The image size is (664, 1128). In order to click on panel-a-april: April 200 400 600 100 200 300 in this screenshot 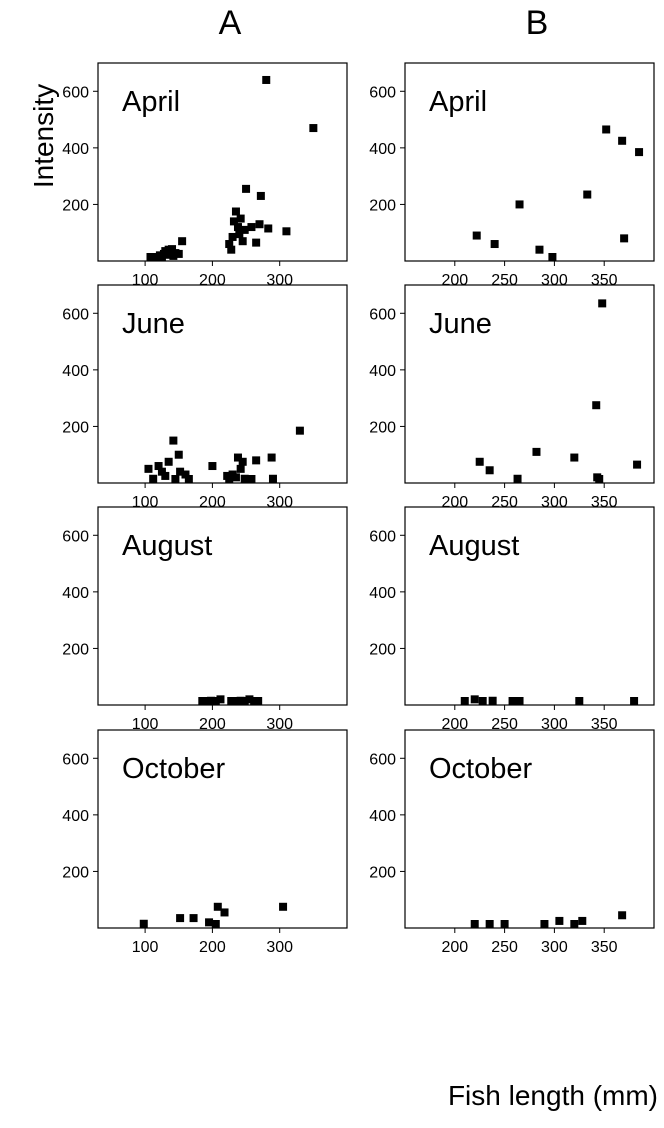, I will do `click(205, 175)`.